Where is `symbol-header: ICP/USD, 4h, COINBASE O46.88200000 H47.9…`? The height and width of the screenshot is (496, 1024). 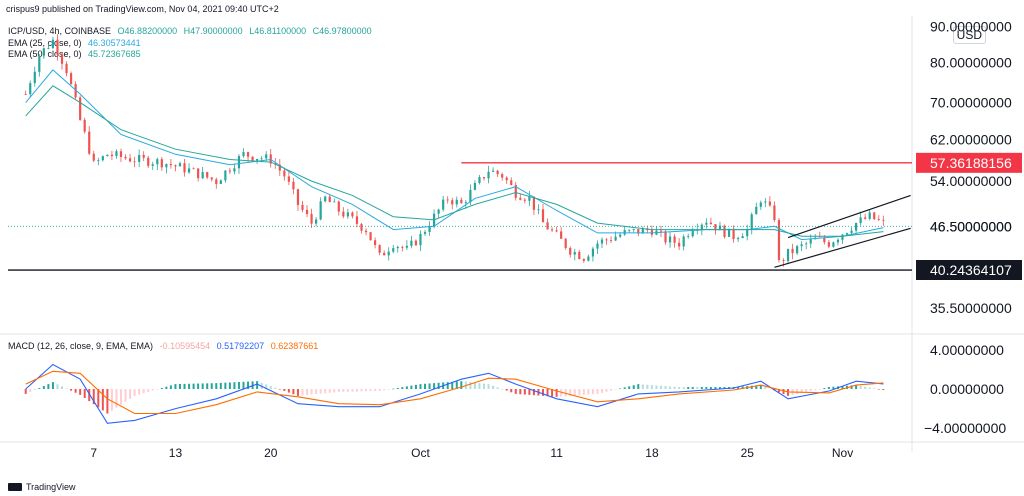 symbol-header: ICP/USD, 4h, COINBASE O46.88200000 H47.9… is located at coordinates (192, 31).